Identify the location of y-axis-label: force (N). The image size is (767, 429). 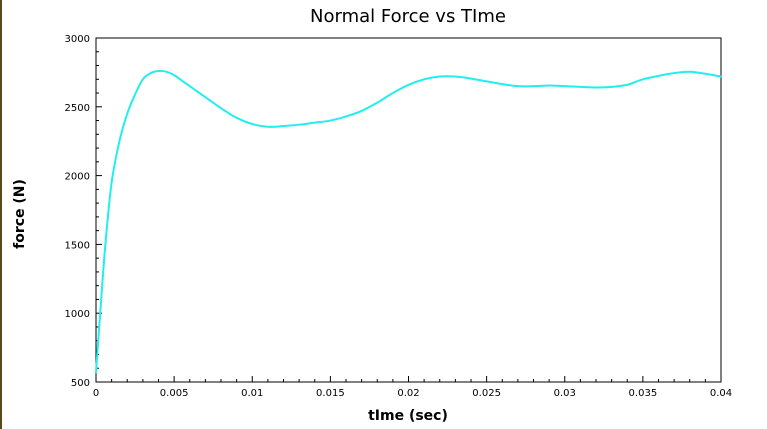
(20, 214).